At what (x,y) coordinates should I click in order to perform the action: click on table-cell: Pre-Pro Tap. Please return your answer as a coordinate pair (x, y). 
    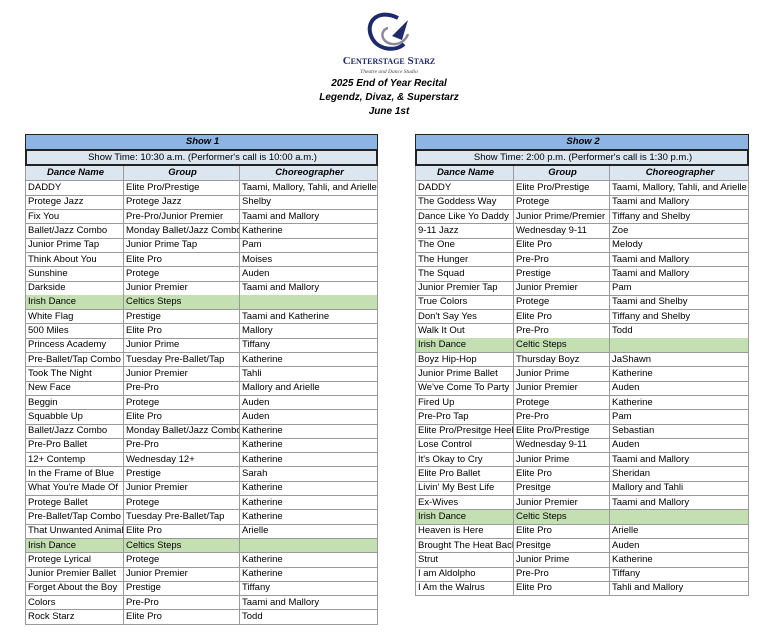
    Looking at the image, I should click on (464, 417).